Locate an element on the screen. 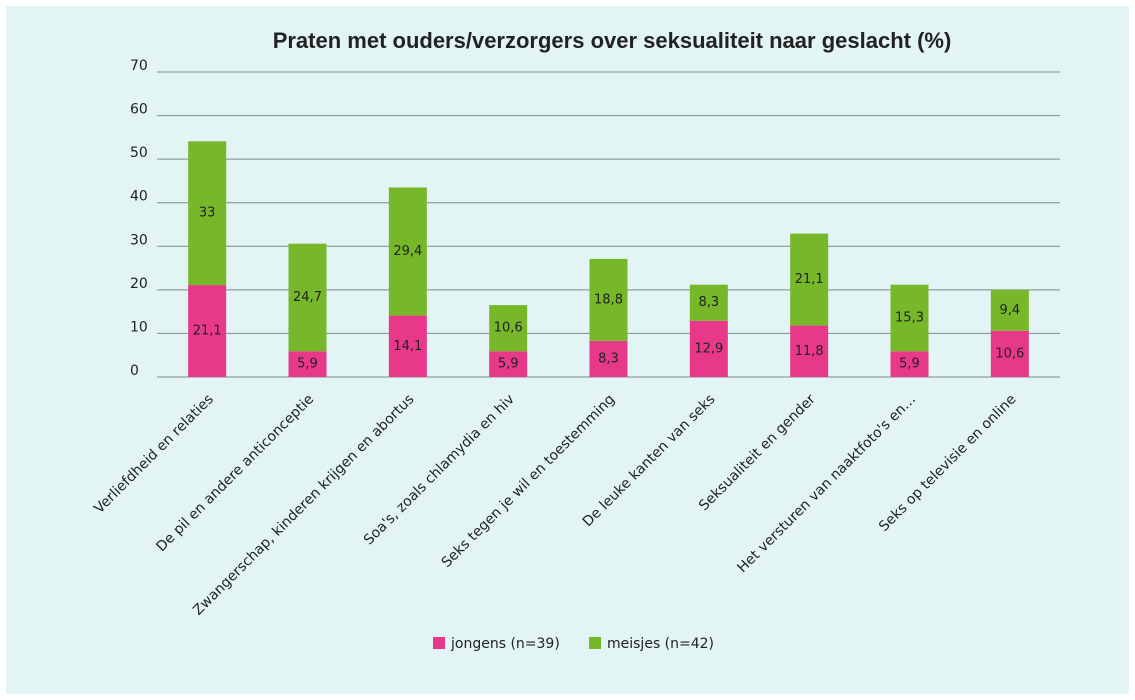 The width and height of the screenshot is (1135, 700). data-label: 9,4 is located at coordinates (1009, 310).